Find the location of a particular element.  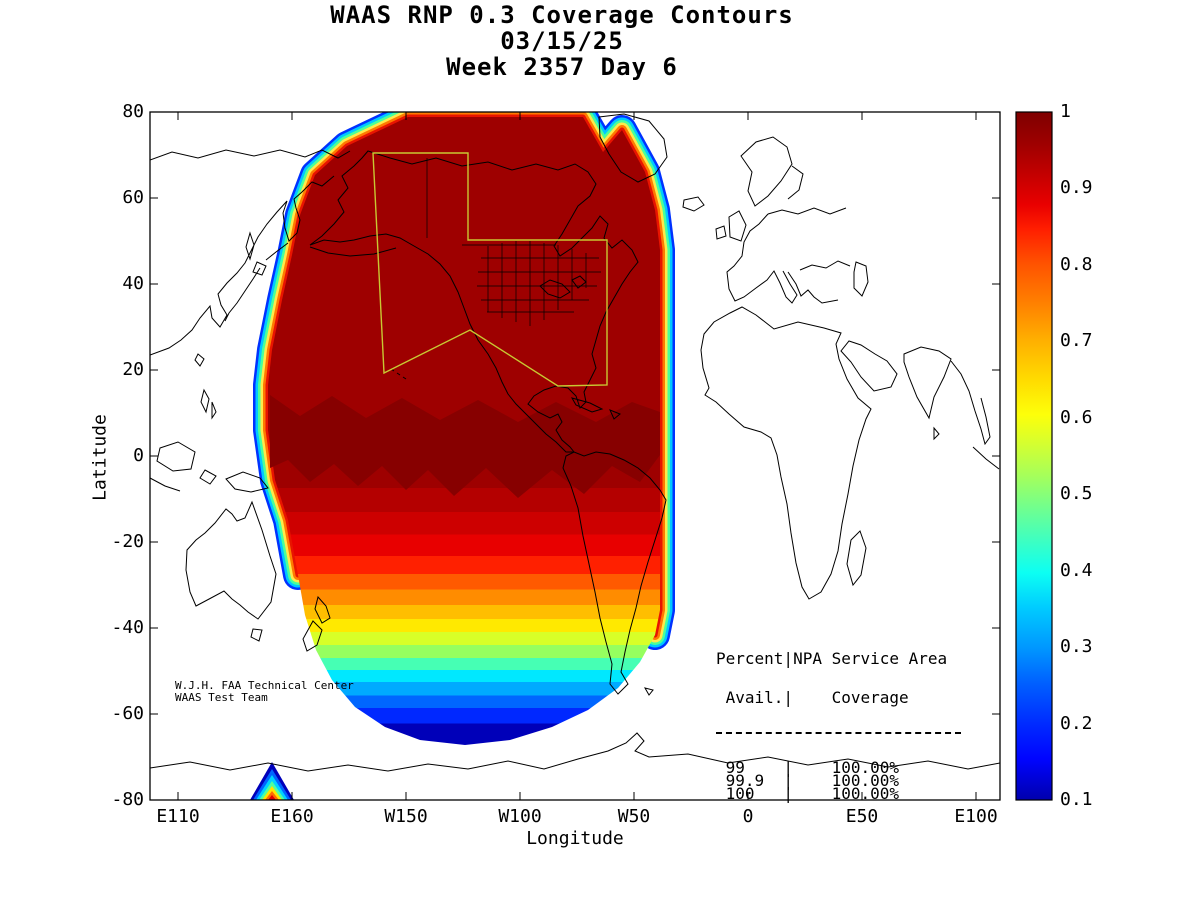

x-tick-label: 0 is located at coordinates (748, 816).